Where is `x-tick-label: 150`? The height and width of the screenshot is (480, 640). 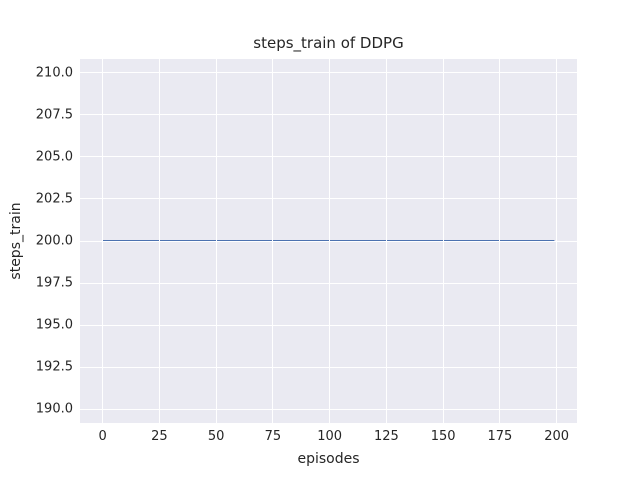
x-tick-label: 150 is located at coordinates (443, 436).